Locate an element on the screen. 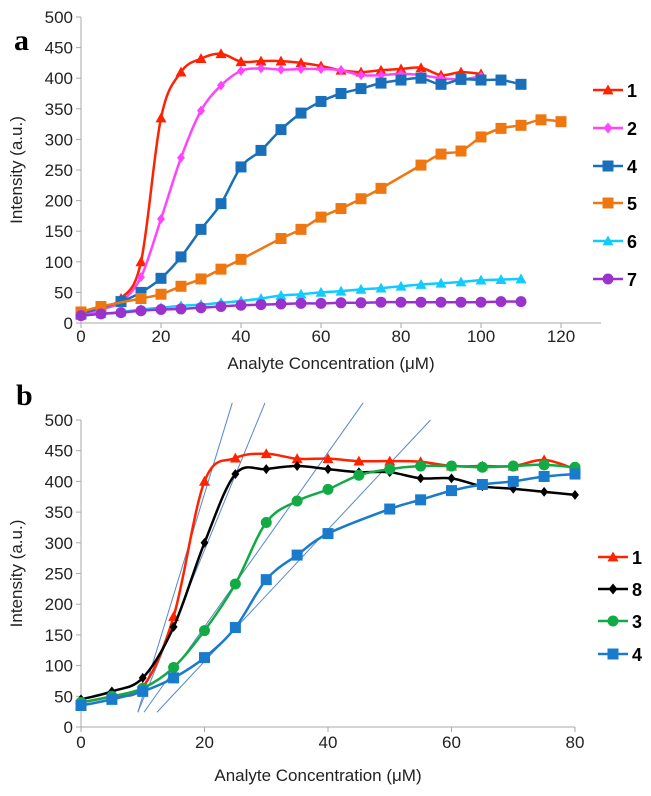 This screenshot has height=796, width=651. y-tick-label: 300 is located at coordinates (59, 543).